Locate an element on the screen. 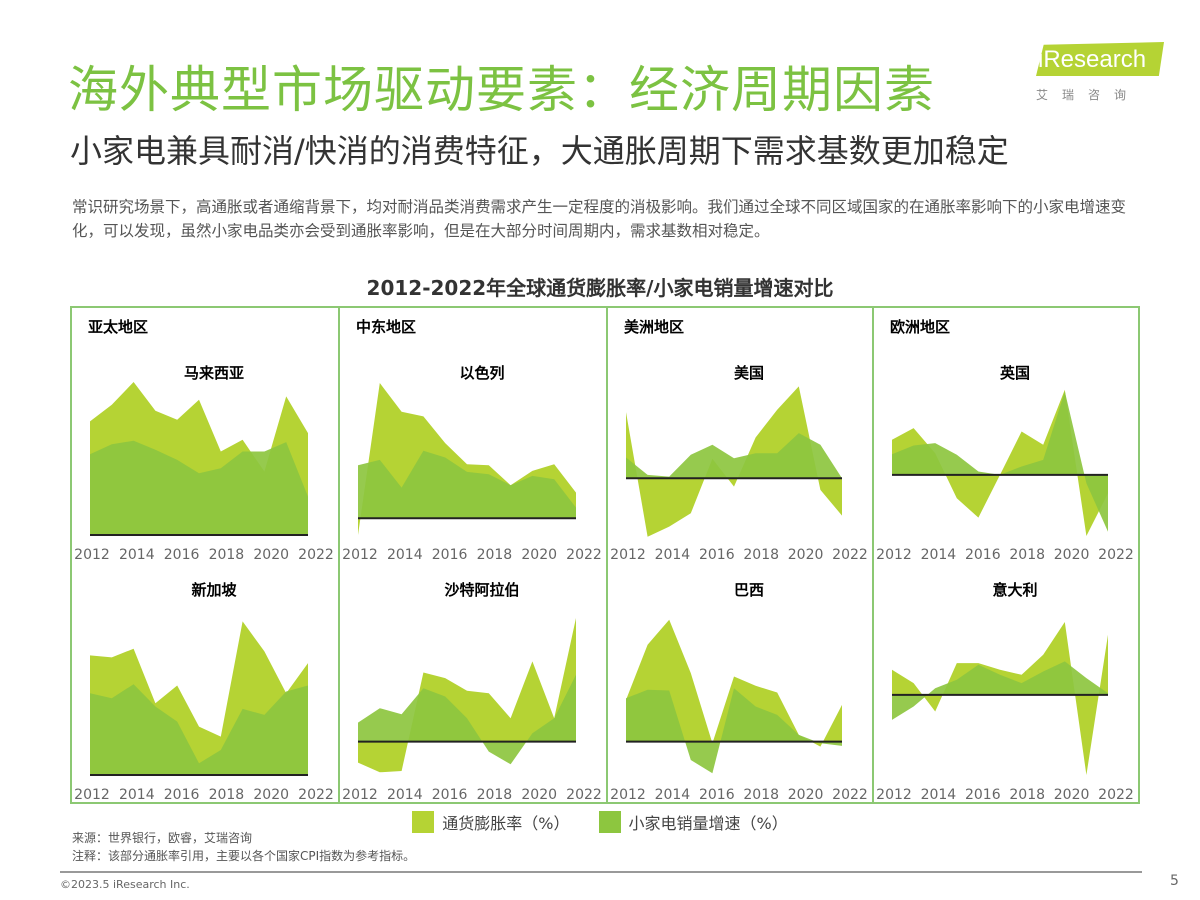 The image size is (1200, 900). iresearch-logo: iResearch 艾瑞咨询 is located at coordinates (1100, 72).